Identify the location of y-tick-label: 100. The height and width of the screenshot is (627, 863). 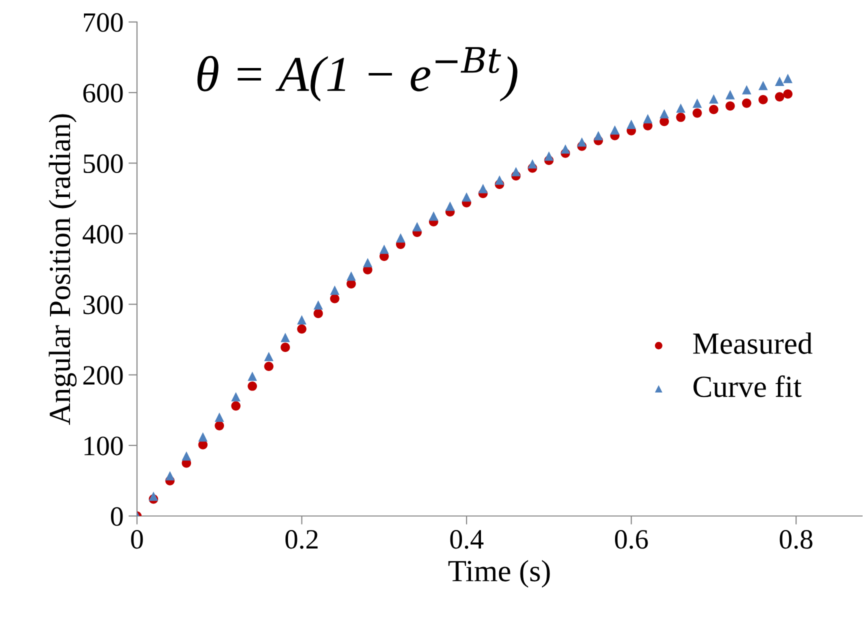
(103, 446).